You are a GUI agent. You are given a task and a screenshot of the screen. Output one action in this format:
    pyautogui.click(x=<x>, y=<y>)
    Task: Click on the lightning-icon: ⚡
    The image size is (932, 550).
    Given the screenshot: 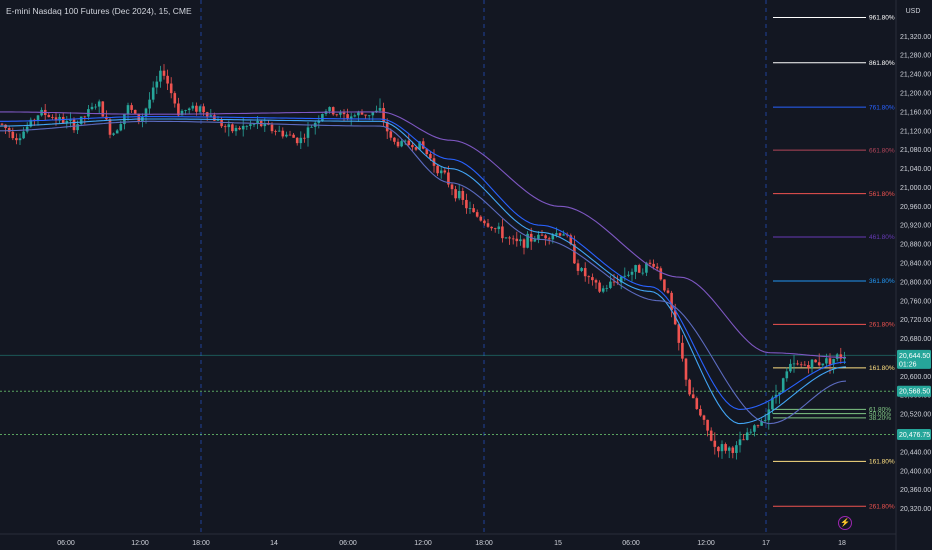 What is the action you would take?
    pyautogui.click(x=845, y=523)
    